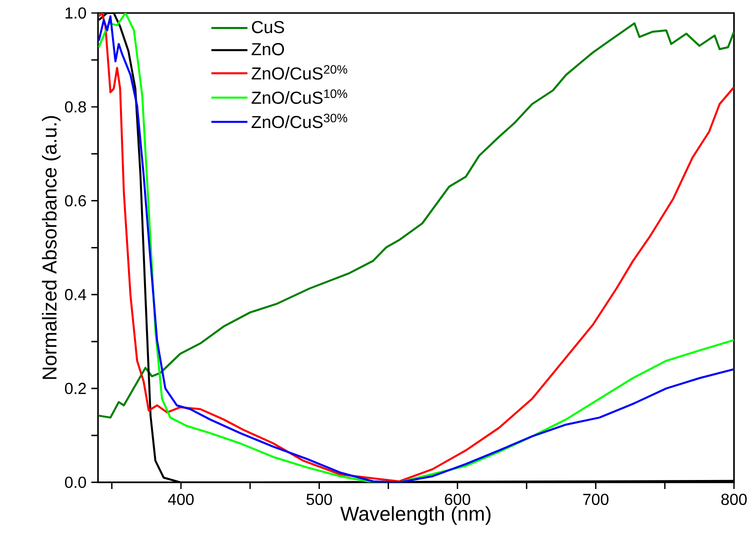 Image resolution: width=756 pixels, height=542 pixels. What do you see at coordinates (300, 72) in the screenshot?
I see `legend-label: ZnO/CuS$^{20%}$` at bounding box center [300, 72].